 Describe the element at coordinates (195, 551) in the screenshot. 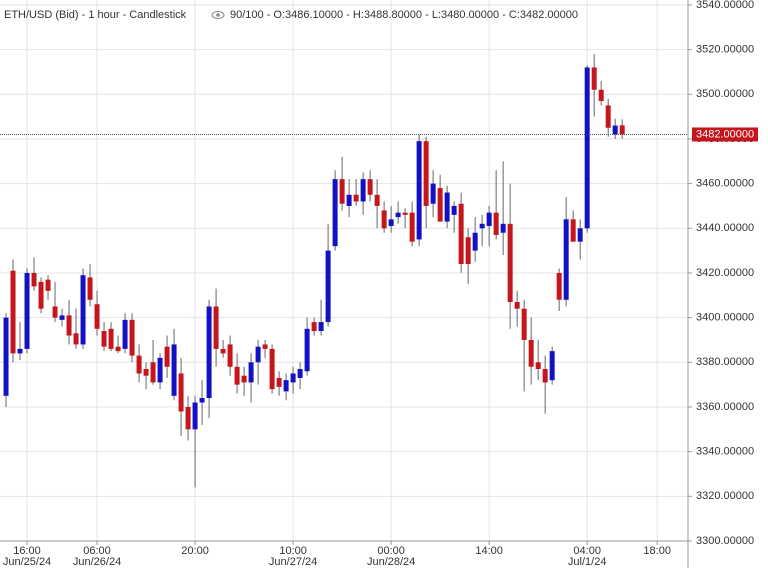

I see `x-tick-label: 20:00` at that location.